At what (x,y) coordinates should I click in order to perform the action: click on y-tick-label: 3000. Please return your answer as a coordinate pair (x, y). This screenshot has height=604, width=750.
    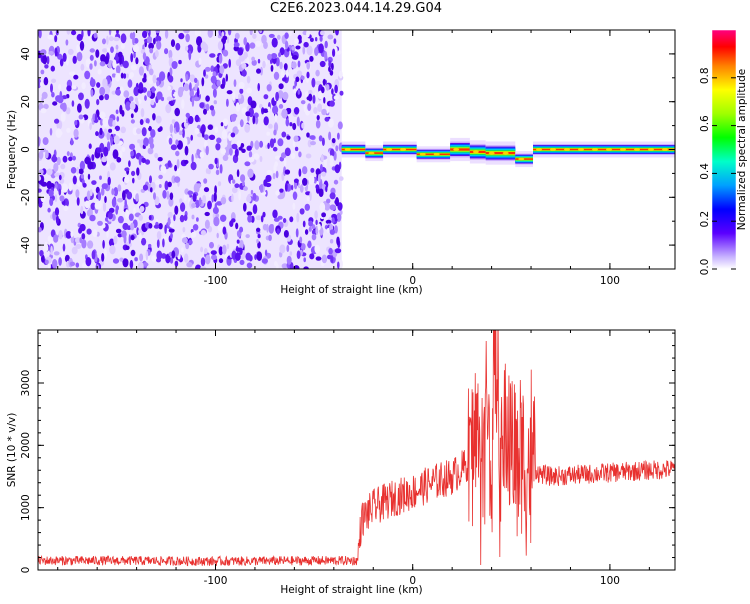
    Looking at the image, I should click on (26, 383).